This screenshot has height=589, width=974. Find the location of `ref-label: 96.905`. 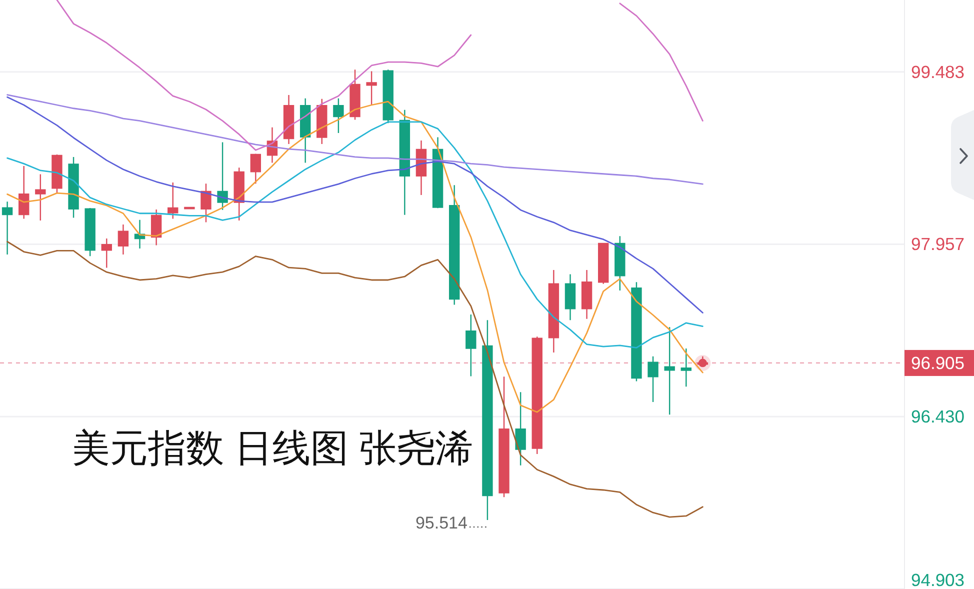

ref-label: 96.905 is located at coordinates (939, 363).